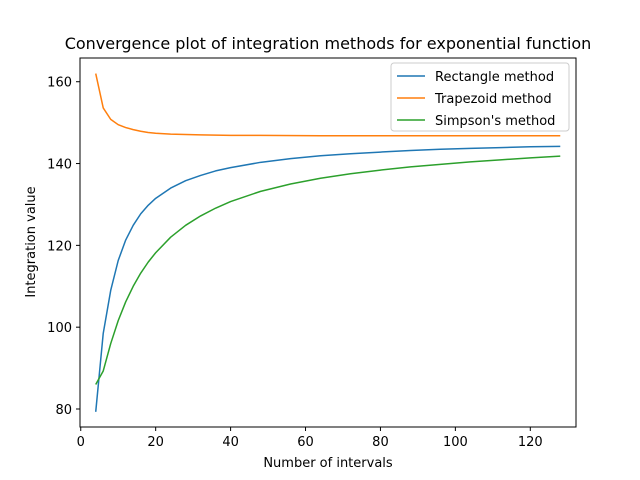 This screenshot has width=640, height=480. What do you see at coordinates (59, 246) in the screenshot?
I see `y-tick-label: 120` at bounding box center [59, 246].